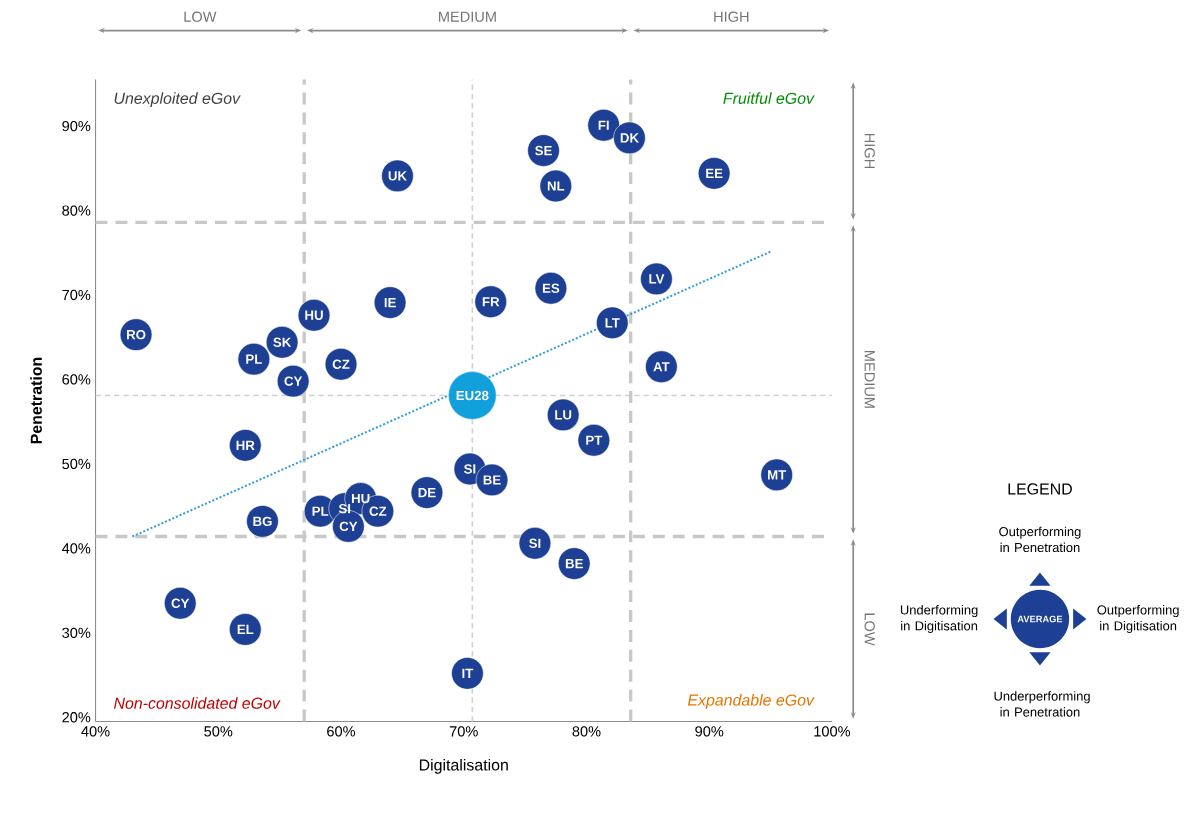  Describe the element at coordinates (769, 98) in the screenshot. I see `annotation: Fruitful eGov` at that location.